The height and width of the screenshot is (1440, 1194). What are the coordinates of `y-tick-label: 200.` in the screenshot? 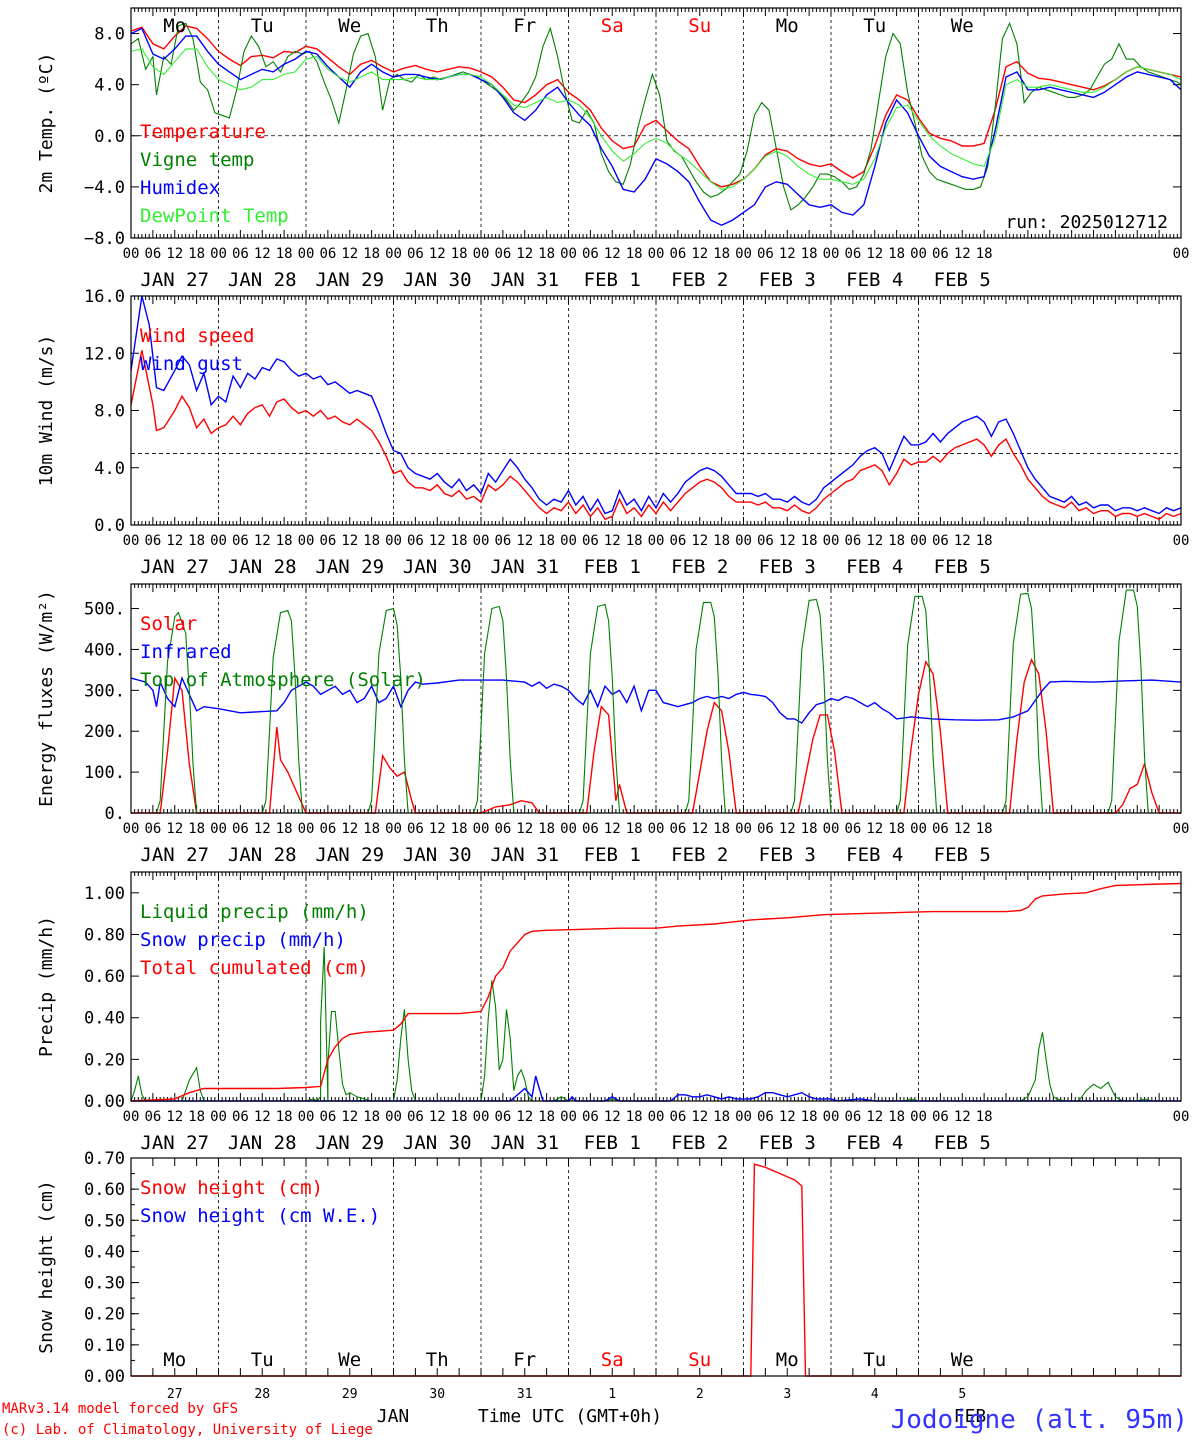 It's located at (104, 732).